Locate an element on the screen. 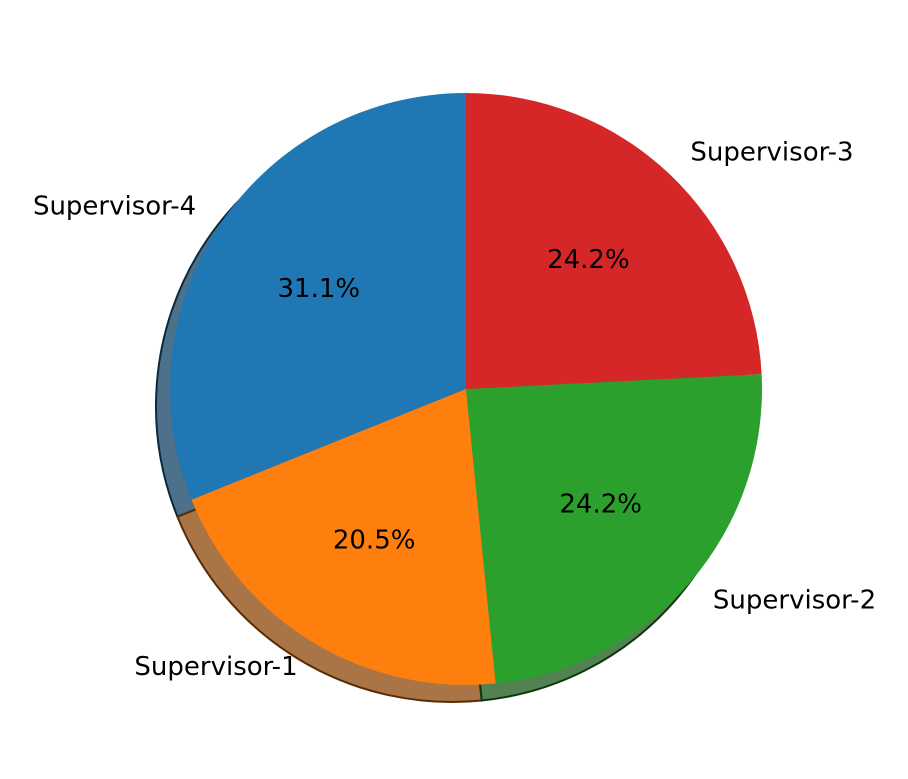 This screenshot has width=908, height=779. slice-label-supervisor-3: Supervisor-3 is located at coordinates (771, 153).